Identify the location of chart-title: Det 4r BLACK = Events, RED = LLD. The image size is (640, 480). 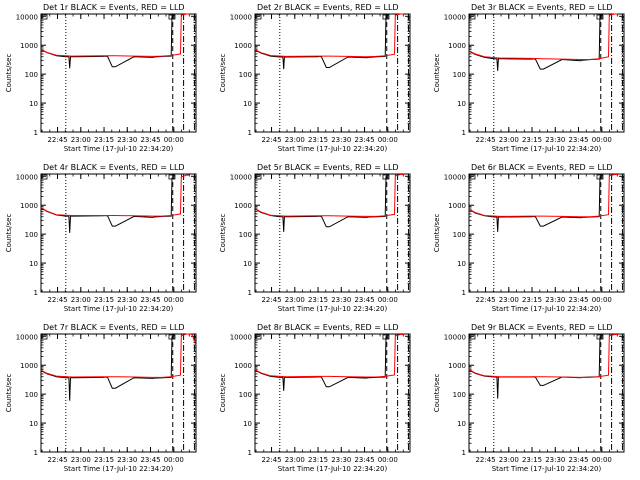
(114, 167).